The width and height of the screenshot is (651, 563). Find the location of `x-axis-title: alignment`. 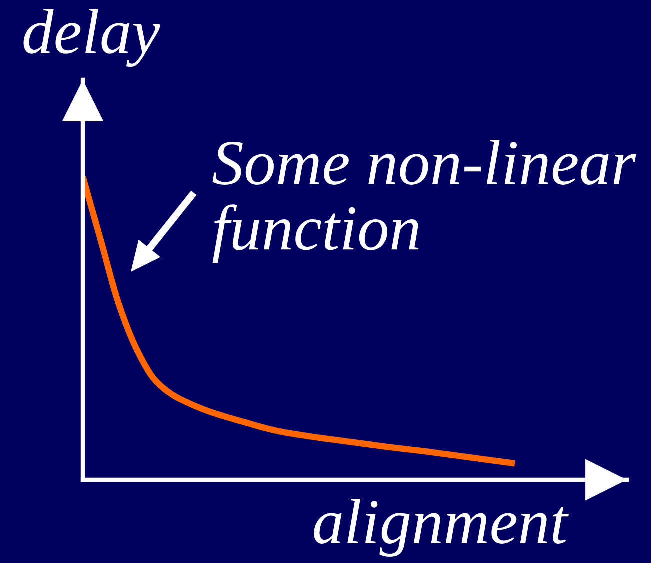

x-axis-title: alignment is located at coordinates (442, 528).